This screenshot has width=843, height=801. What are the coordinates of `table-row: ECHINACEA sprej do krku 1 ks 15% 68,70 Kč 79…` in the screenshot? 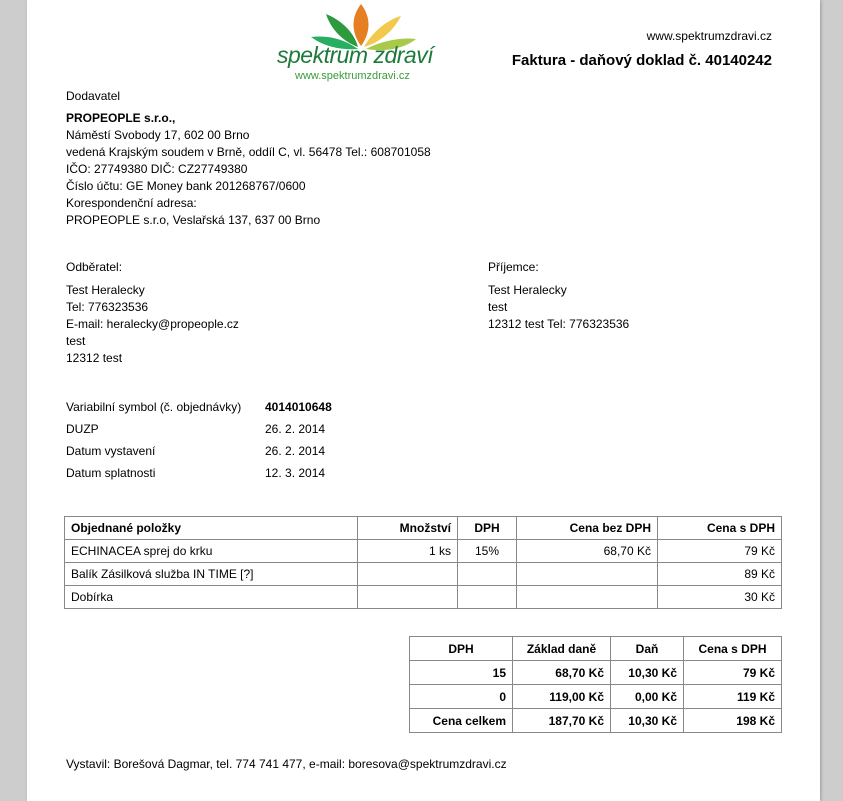 It's located at (423, 551).